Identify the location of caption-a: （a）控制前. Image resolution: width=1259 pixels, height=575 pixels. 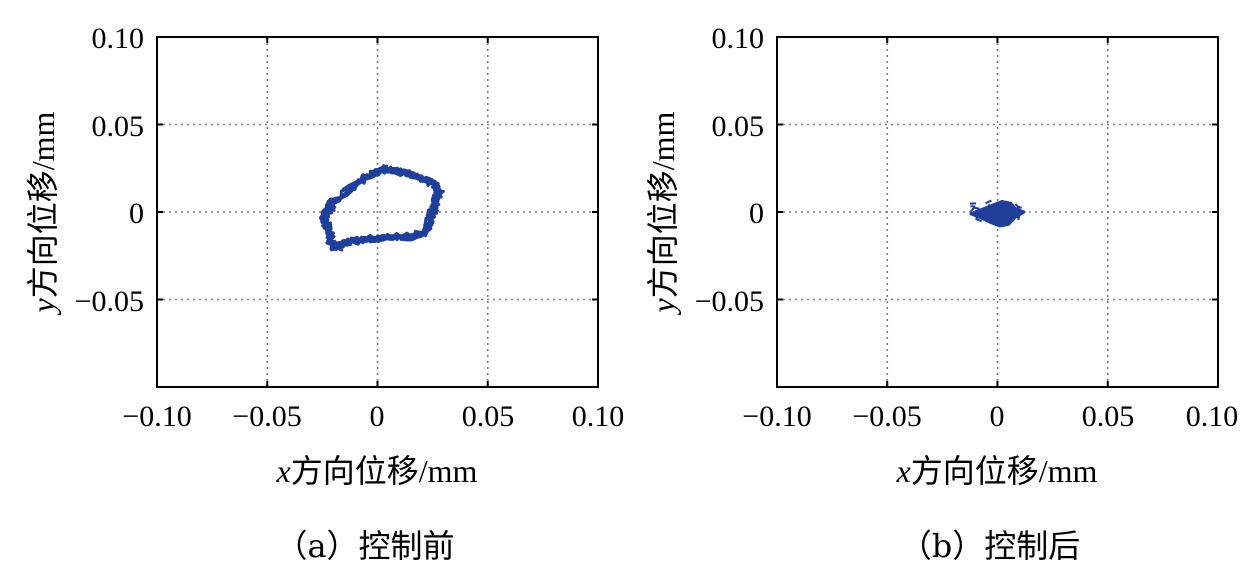
(364, 546).